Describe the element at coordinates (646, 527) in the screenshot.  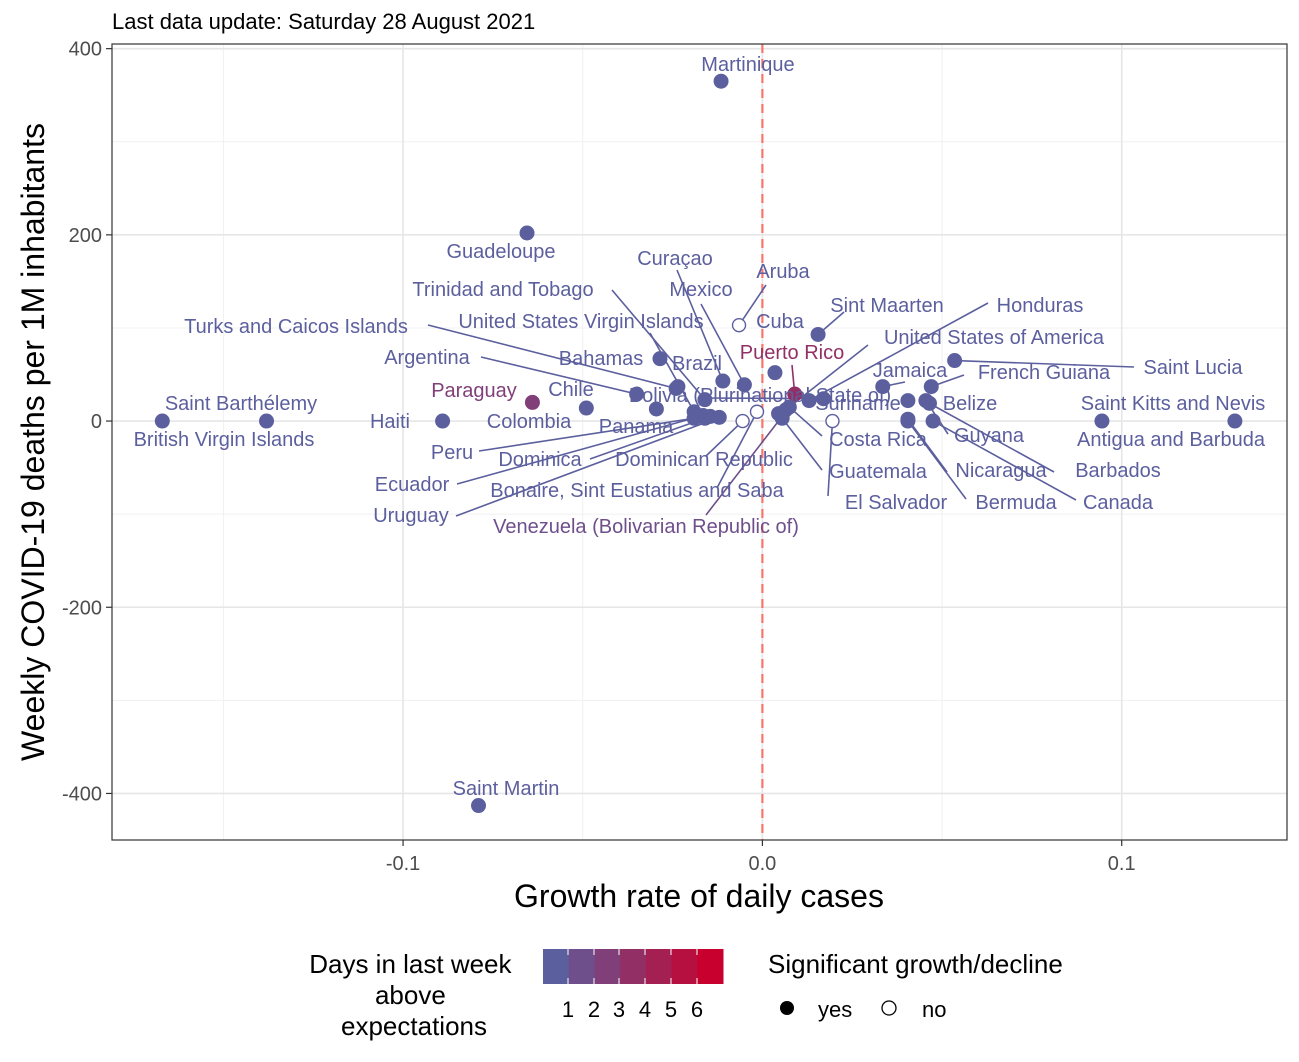
I see `point-label: Venezuela (Bolivarian Republic of)` at that location.